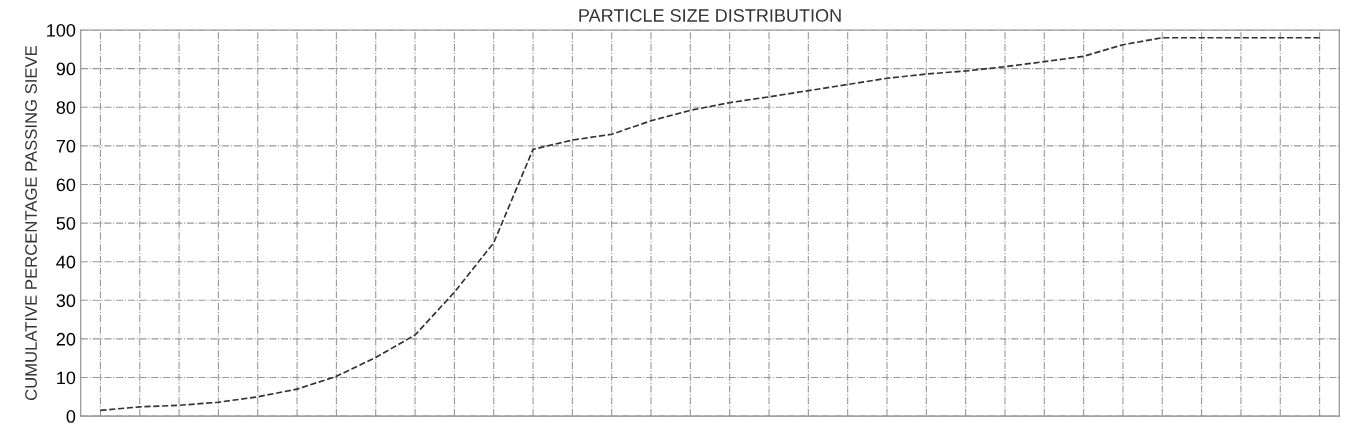 The height and width of the screenshot is (429, 1346). I want to click on y-tick-label: 30, so click(66, 301).